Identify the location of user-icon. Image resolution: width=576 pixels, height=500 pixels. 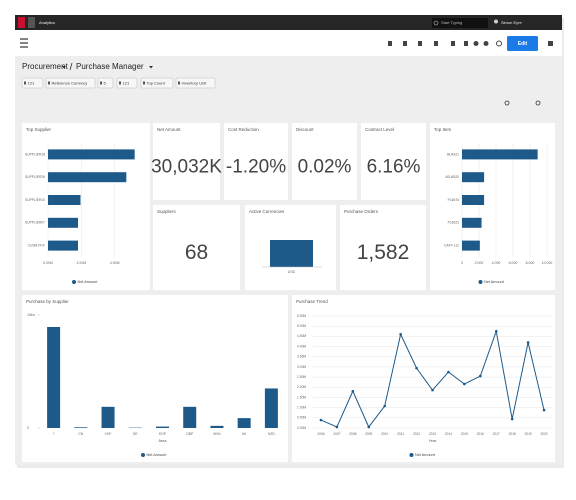
(496, 21).